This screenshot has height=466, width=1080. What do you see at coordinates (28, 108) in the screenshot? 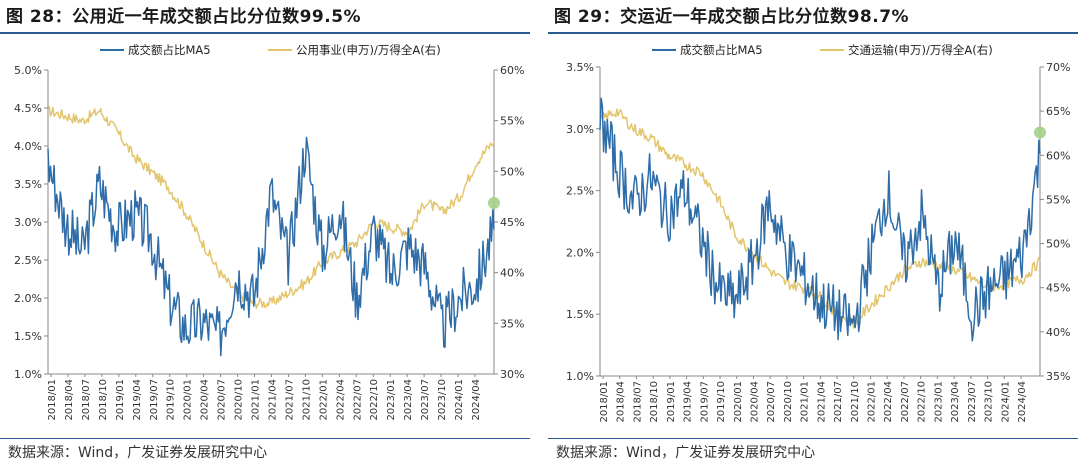
I see `left-tick-label: 4.5%` at bounding box center [28, 108].